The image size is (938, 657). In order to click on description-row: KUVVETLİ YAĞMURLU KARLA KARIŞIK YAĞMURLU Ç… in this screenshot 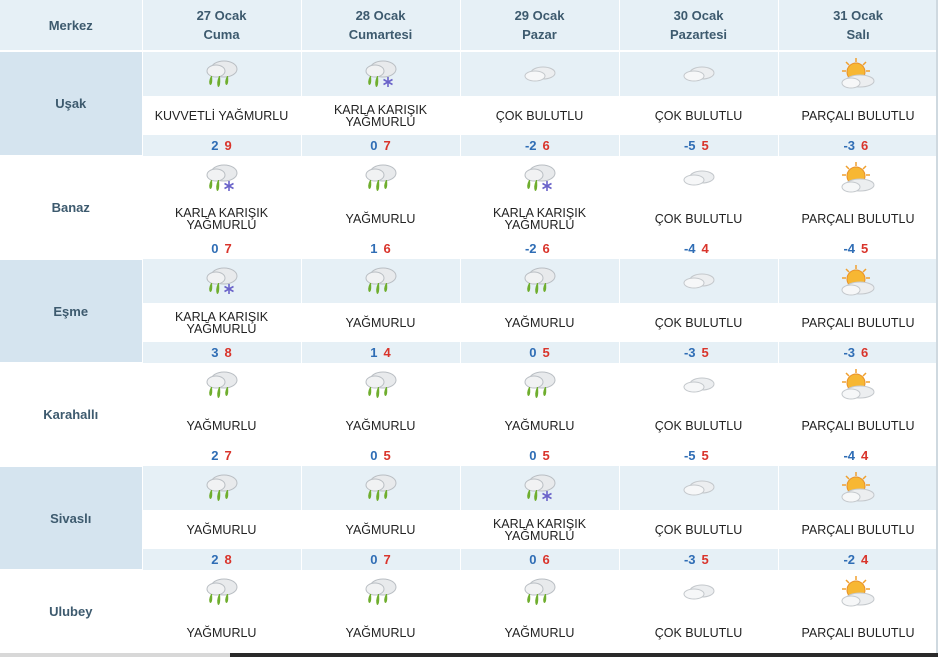, I will do `click(469, 115)`.